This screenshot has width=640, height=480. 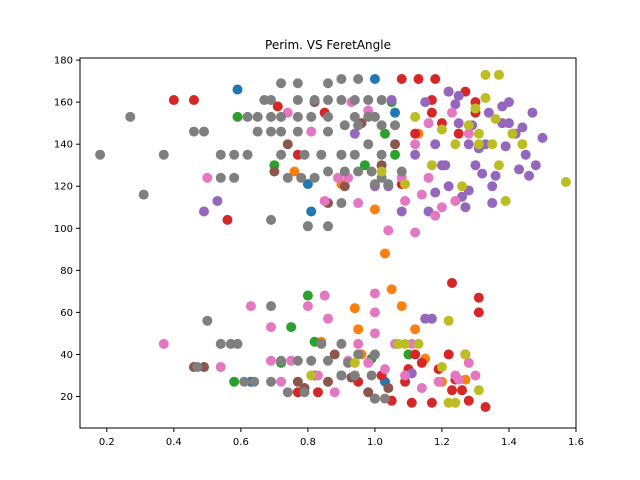 What do you see at coordinates (66, 313) in the screenshot?
I see `y-tick-label: 60` at bounding box center [66, 313].